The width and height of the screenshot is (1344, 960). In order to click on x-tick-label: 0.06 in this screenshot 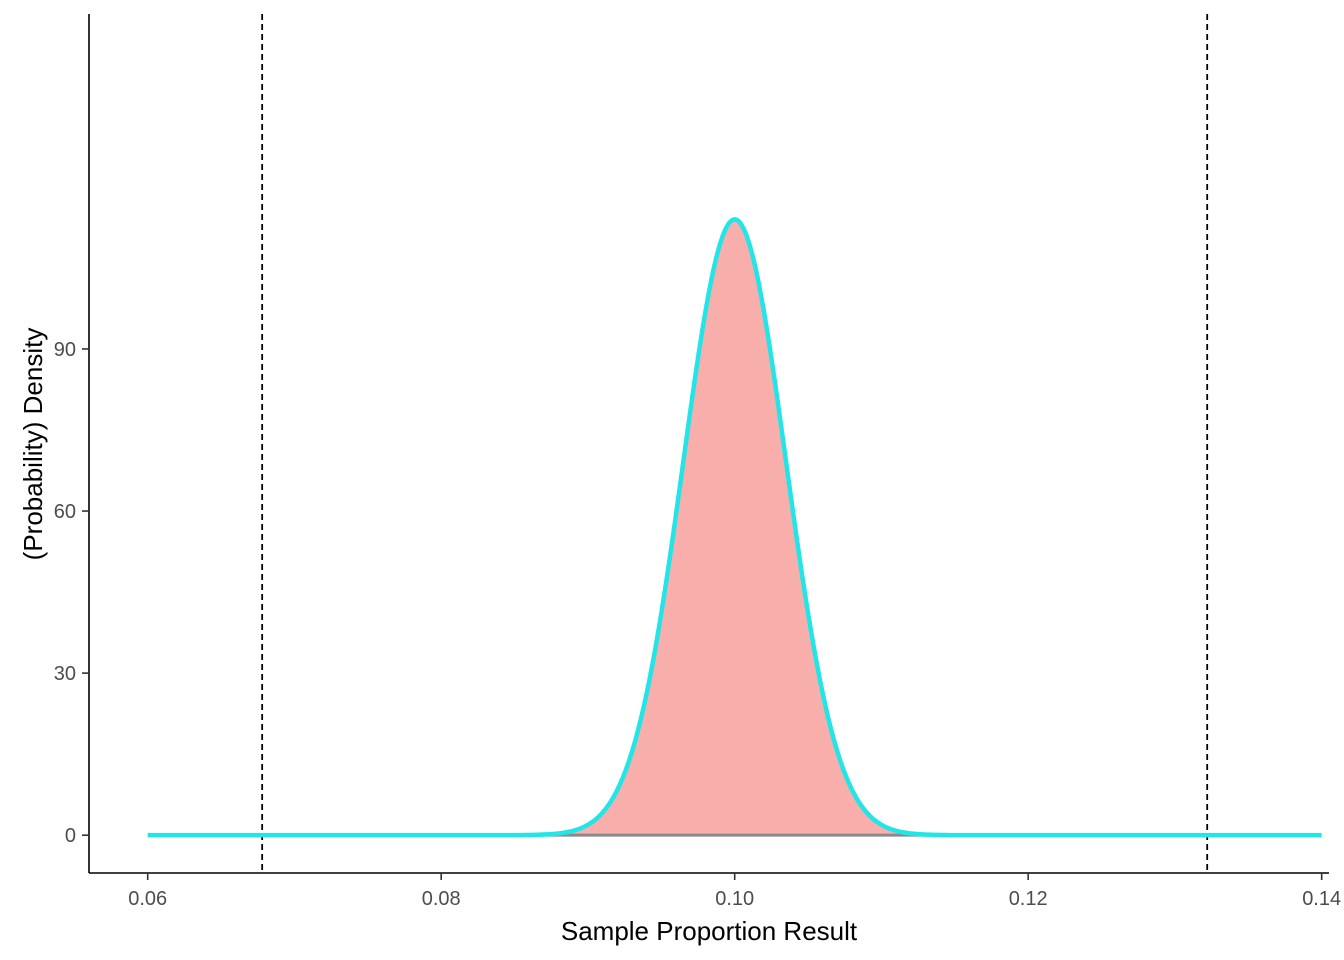, I will do `click(147, 899)`.